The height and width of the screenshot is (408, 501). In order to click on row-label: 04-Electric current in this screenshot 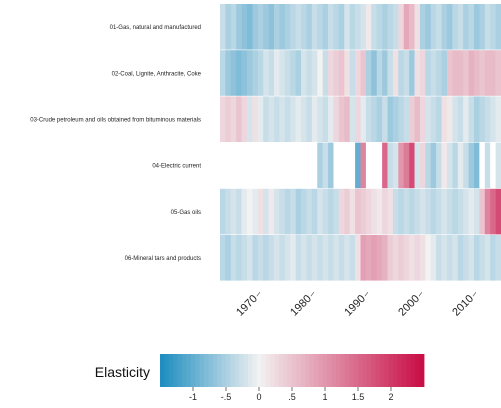, I will do `click(176, 167)`.